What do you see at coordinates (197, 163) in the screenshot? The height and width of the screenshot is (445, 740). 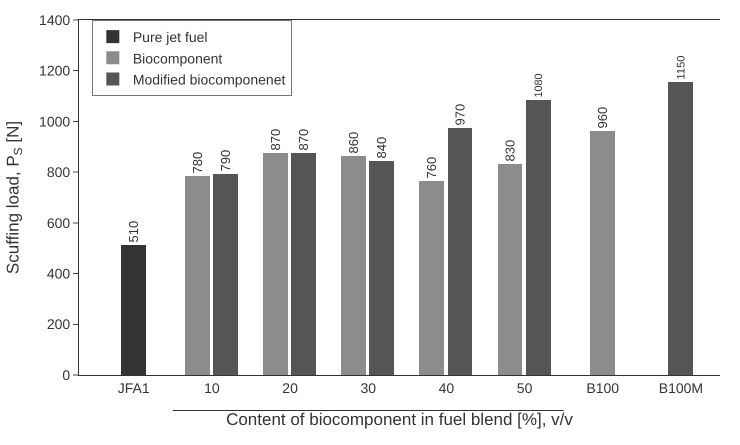 I see `data-label: 780` at bounding box center [197, 163].